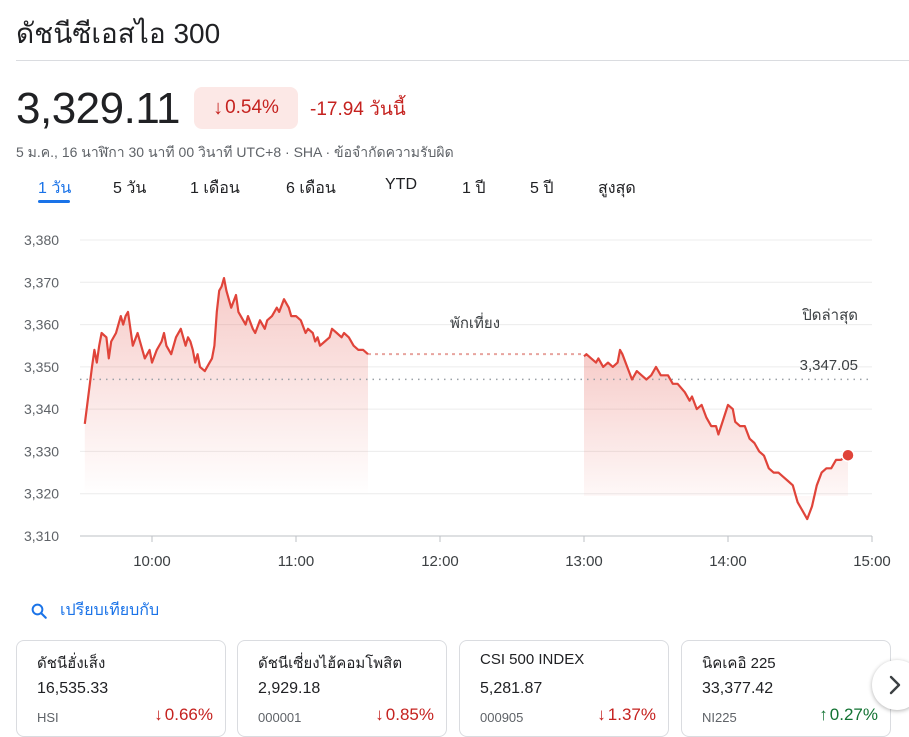 The width and height of the screenshot is (909, 737). I want to click on y-tick-label: 3,340, so click(41, 409).